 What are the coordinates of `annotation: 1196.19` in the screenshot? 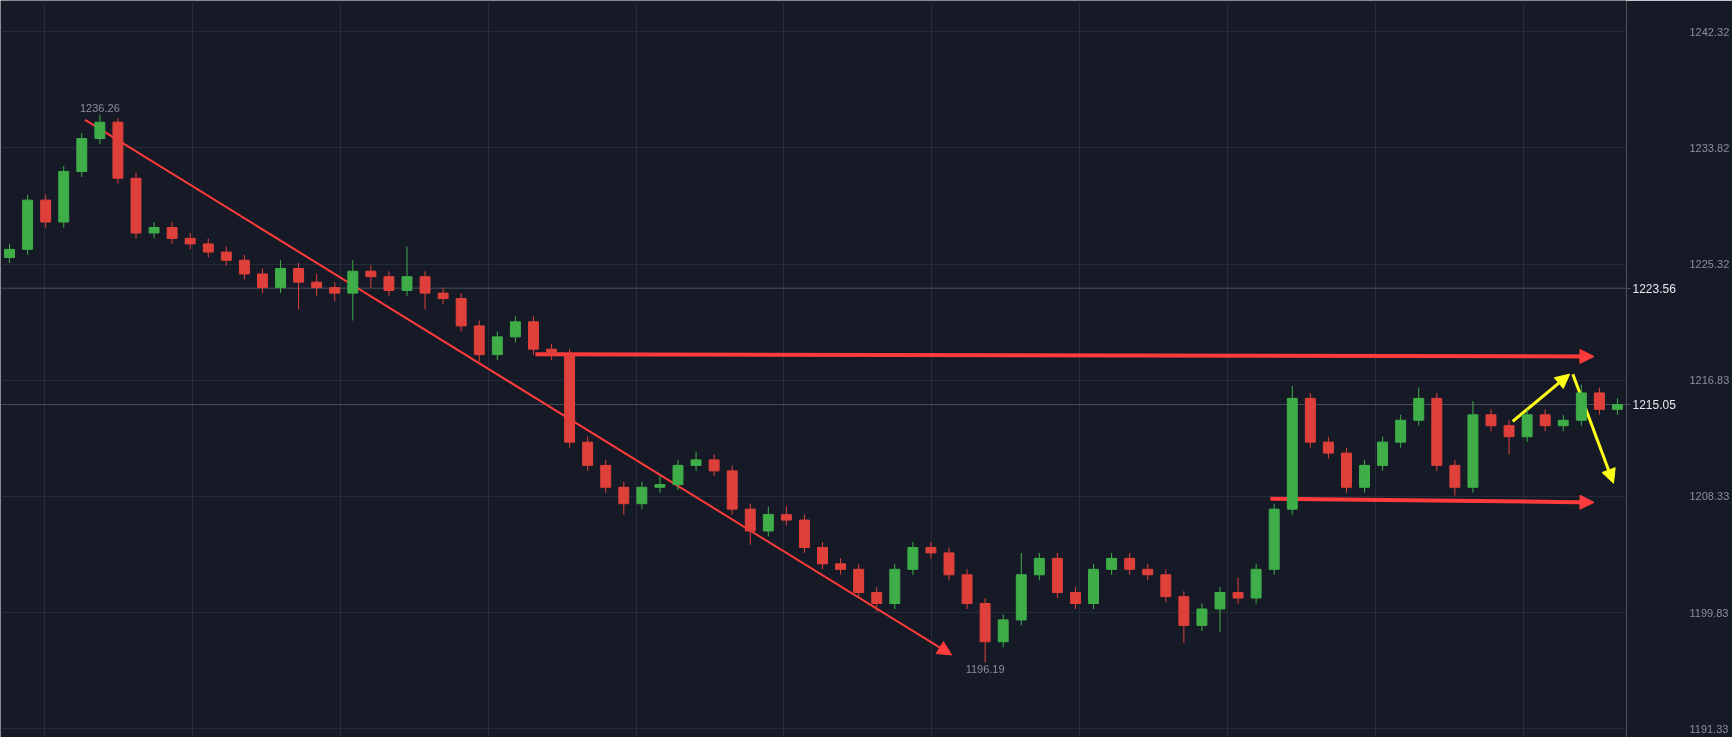 It's located at (985, 669).